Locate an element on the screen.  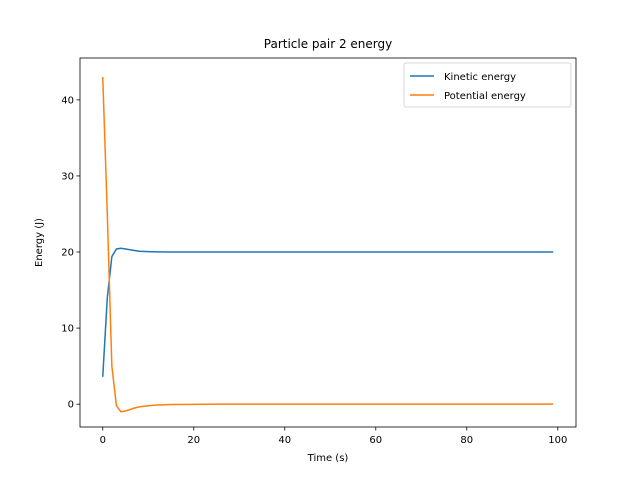
legend-box is located at coordinates (487, 85).